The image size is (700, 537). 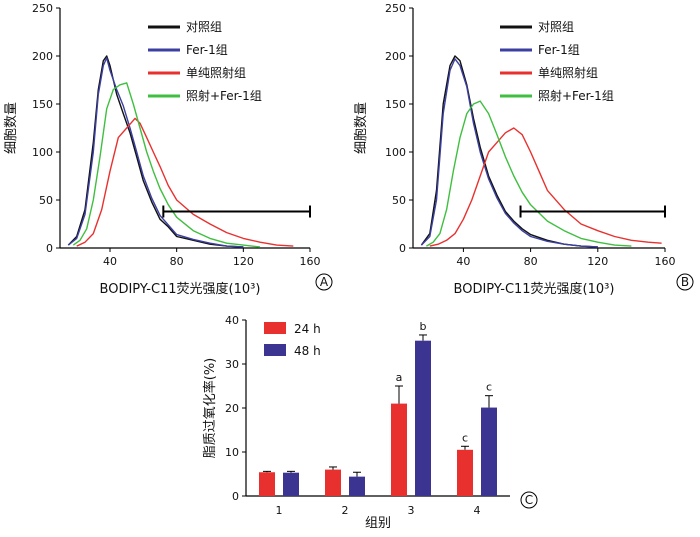 I want to click on panel-a-y-label: 细胞数量, so click(x=11, y=128).